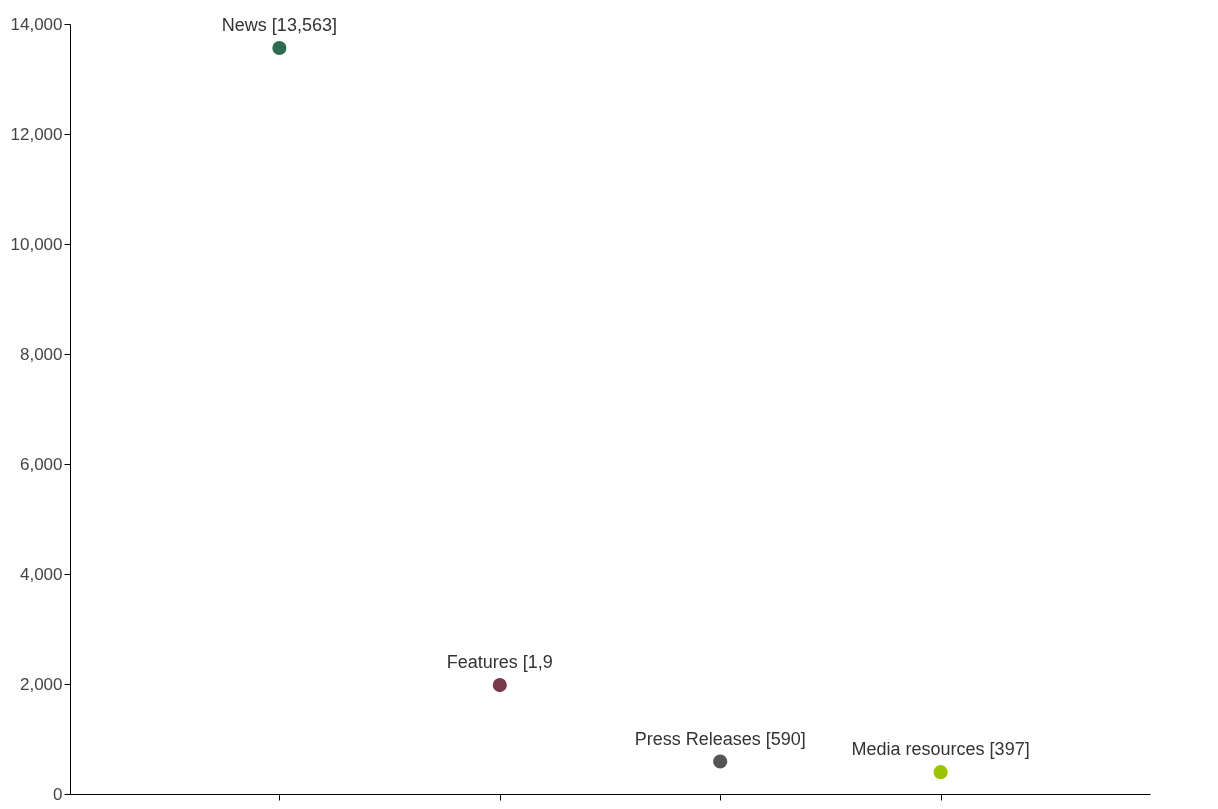  What do you see at coordinates (720, 738) in the screenshot?
I see `data-label: Press Releases [590]` at bounding box center [720, 738].